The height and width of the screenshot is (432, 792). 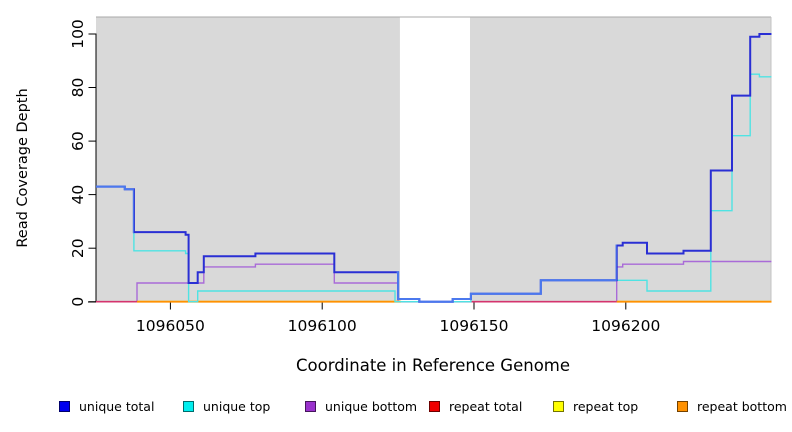 I want to click on legend-swatch-repeat-total-icon, so click(x=434, y=406).